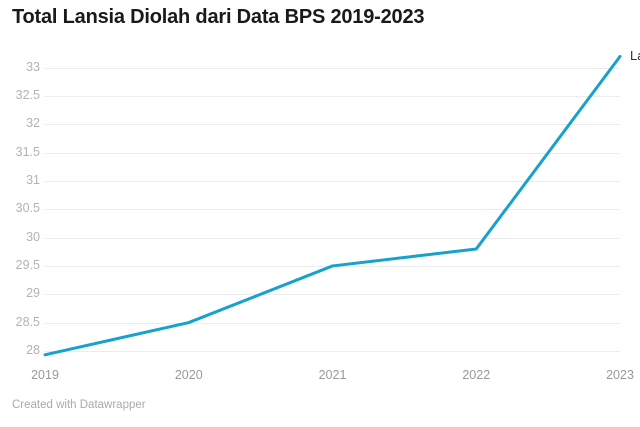  Describe the element at coordinates (27, 151) in the screenshot. I see `y-axis-tick-label: 31.5` at that location.